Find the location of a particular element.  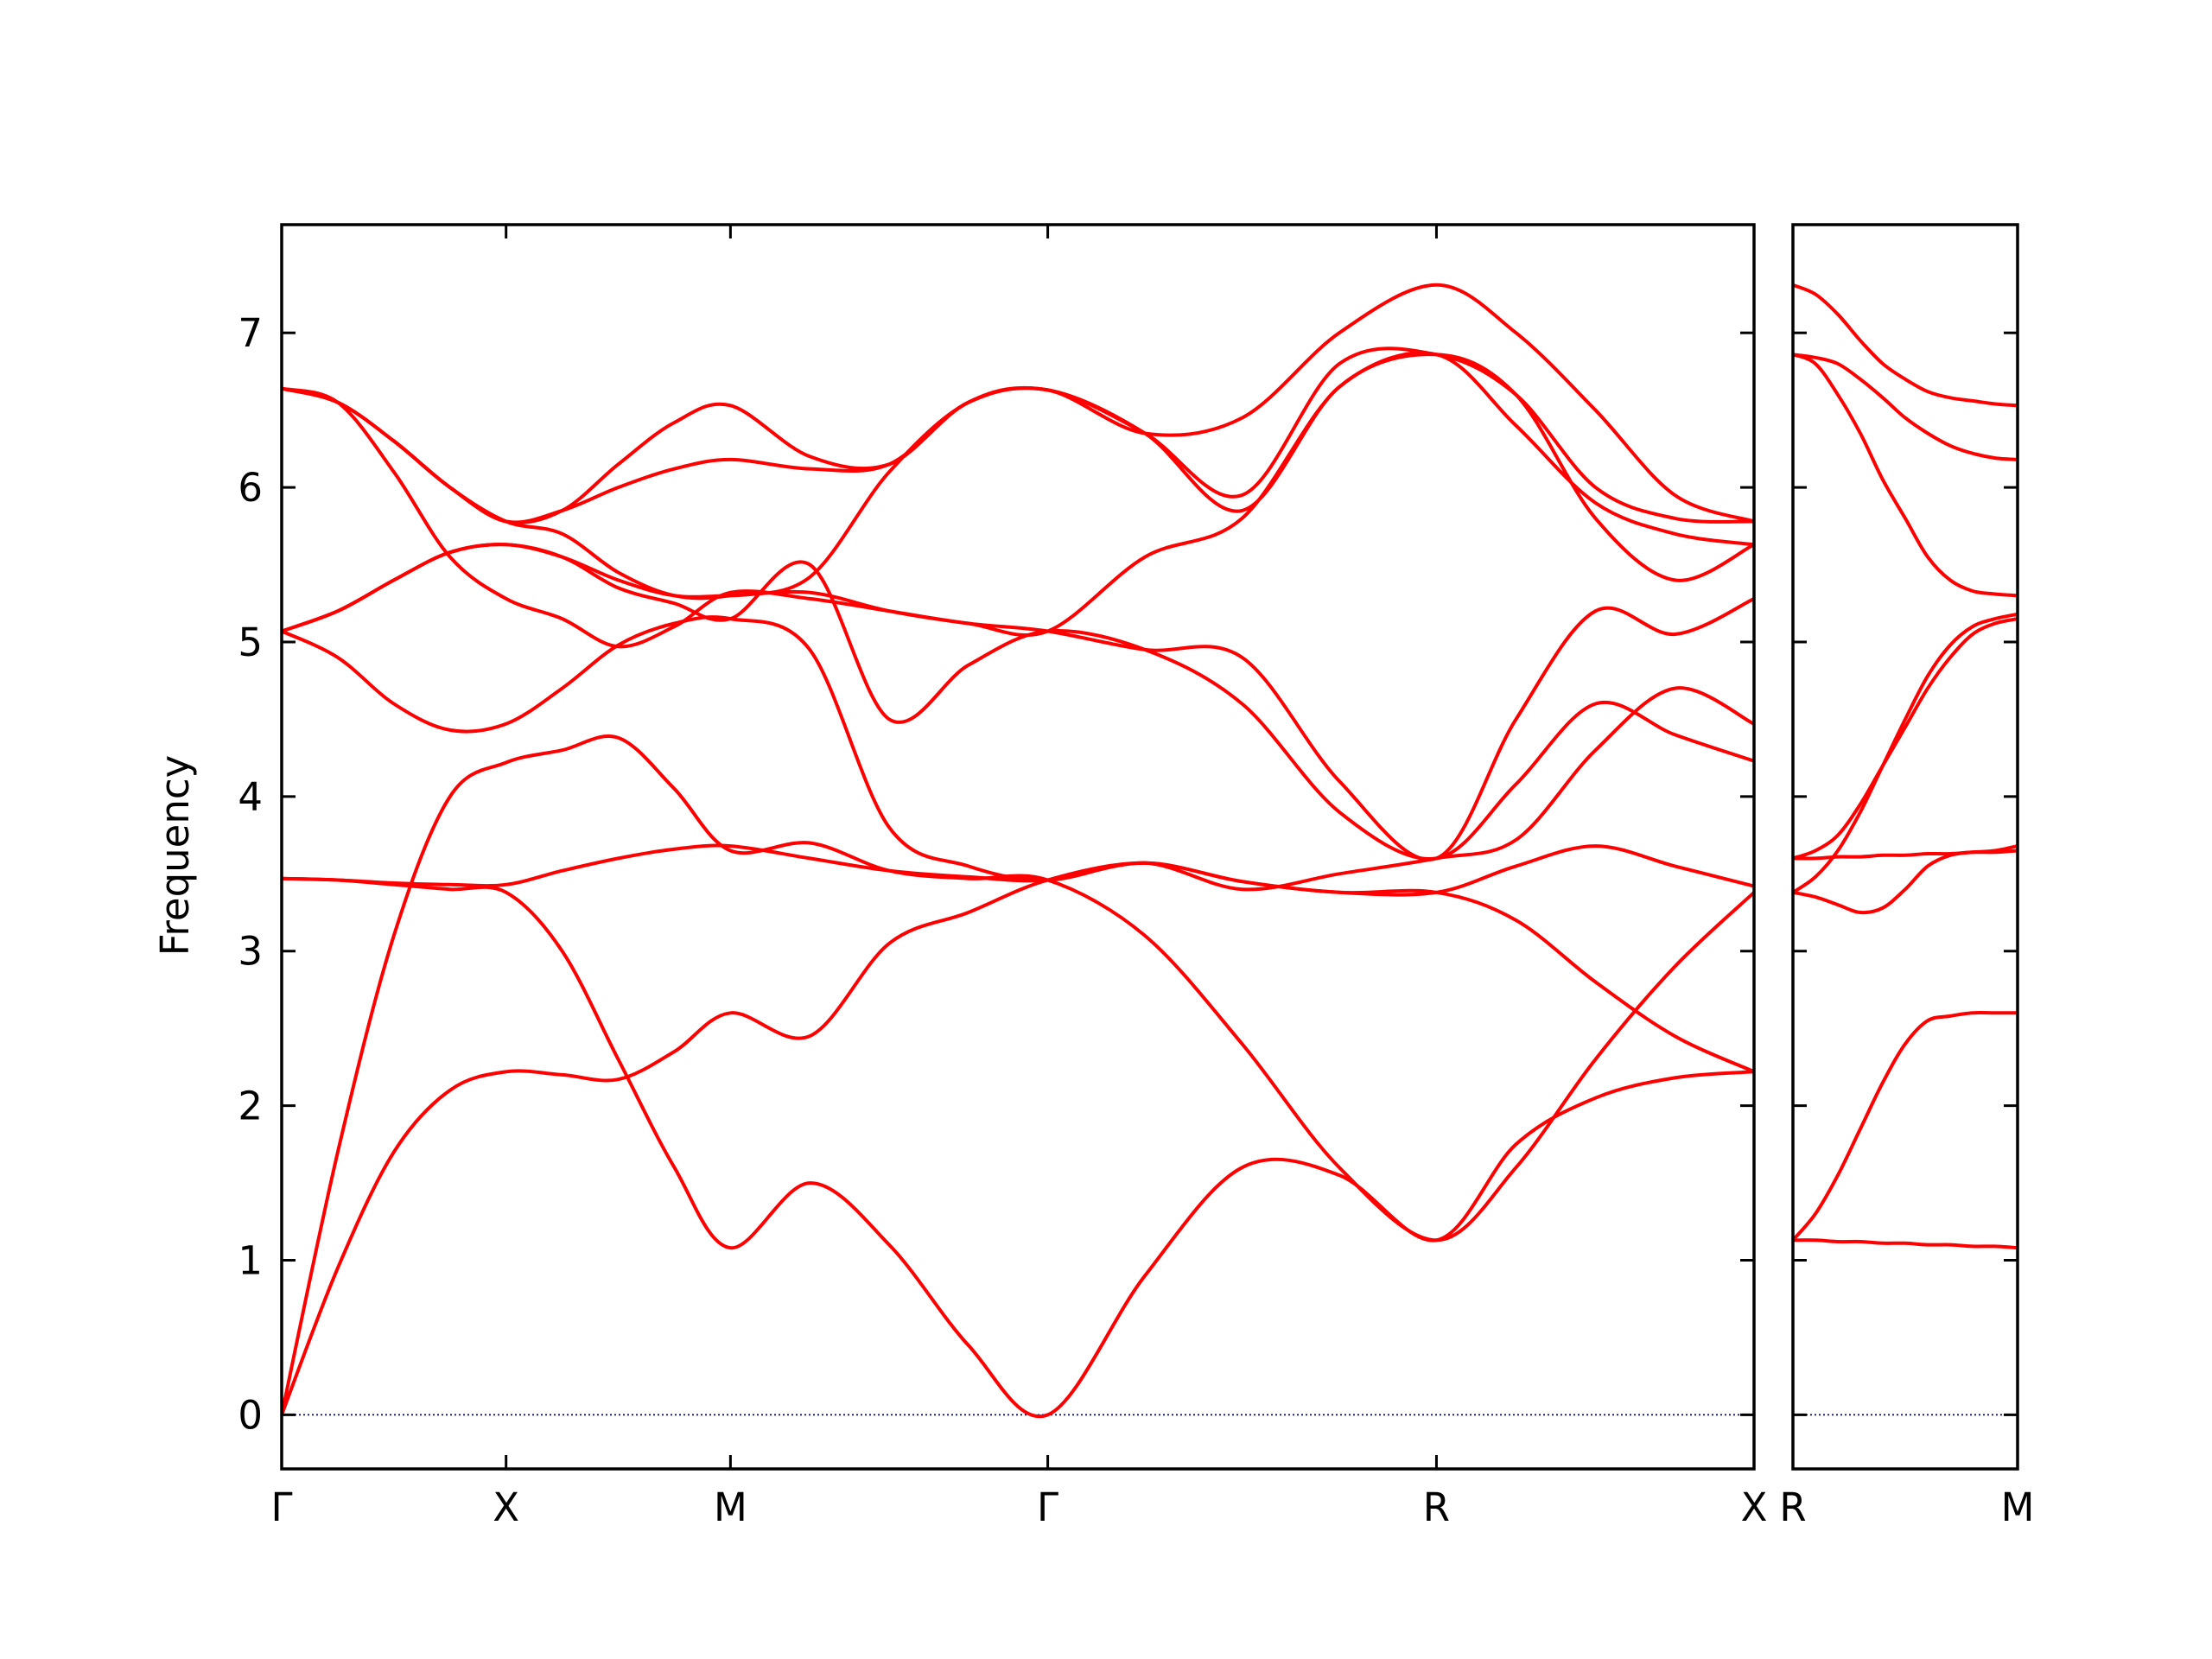

y-tick-label: 0 is located at coordinates (250, 1415).